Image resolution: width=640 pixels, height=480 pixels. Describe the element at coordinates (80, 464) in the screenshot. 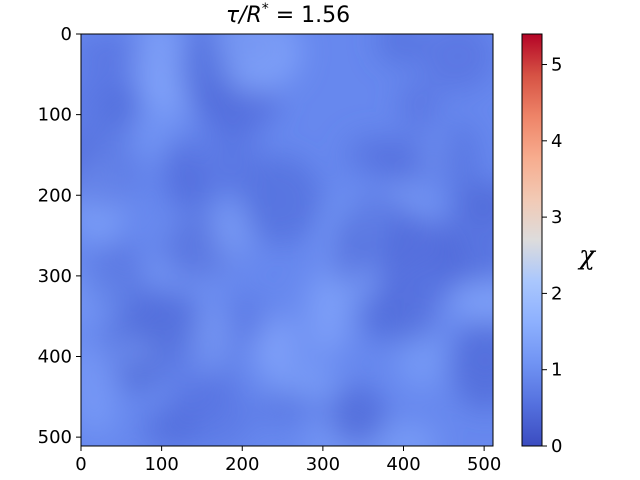

I see `x-tick-label: 0` at that location.